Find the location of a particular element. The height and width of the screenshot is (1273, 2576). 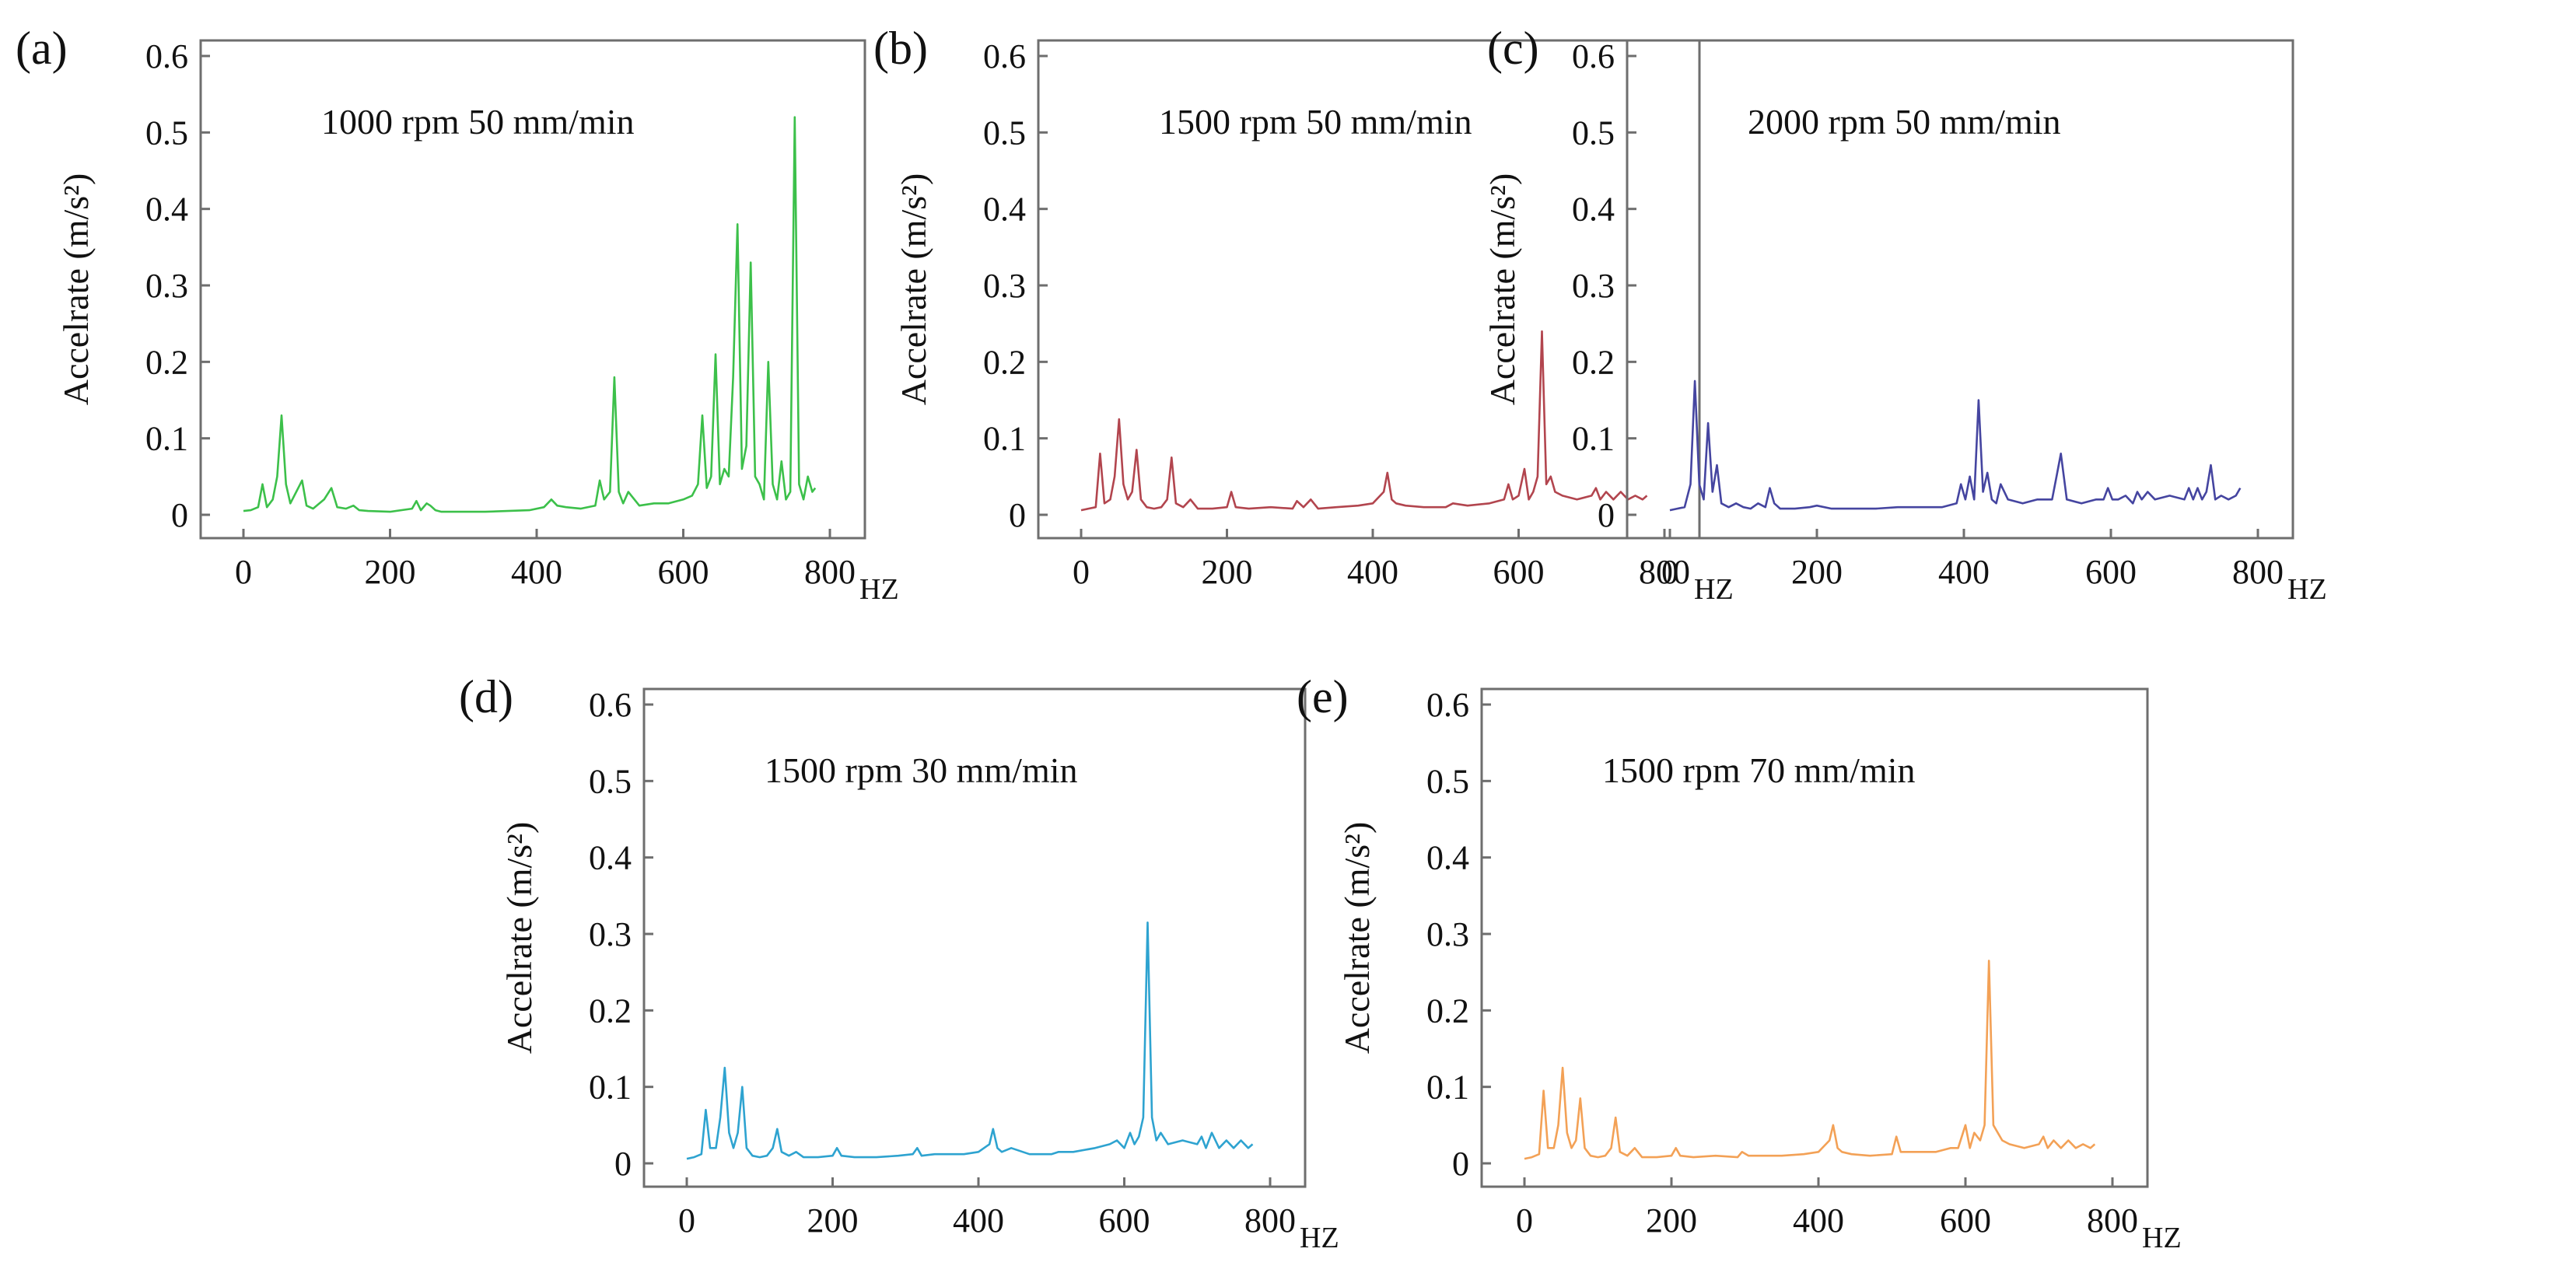

chart-title: 1500 rpm 50 mm/min is located at coordinates (1315, 122).